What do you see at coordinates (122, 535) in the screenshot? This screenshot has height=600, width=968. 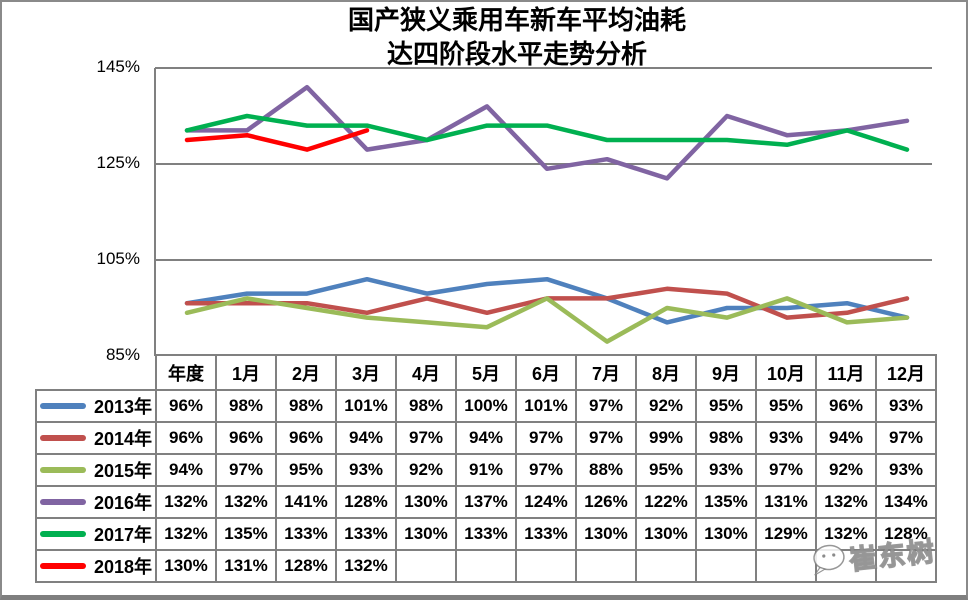 I see `legend-label: 2017年` at bounding box center [122, 535].